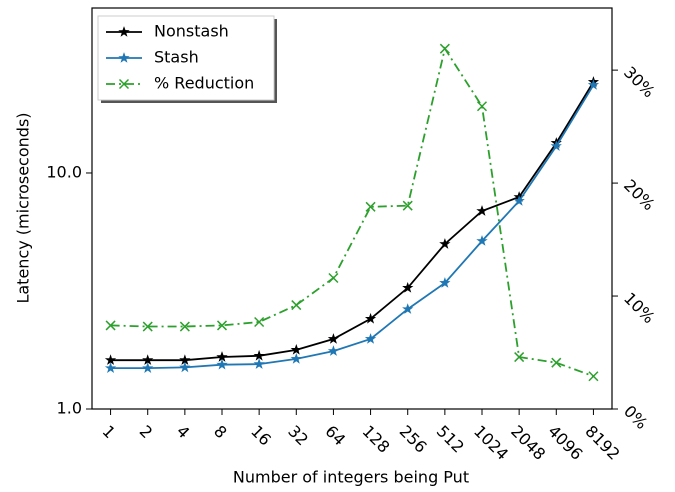  Describe the element at coordinates (639, 195) in the screenshot. I see `y2-tick-label: 20%` at that location.